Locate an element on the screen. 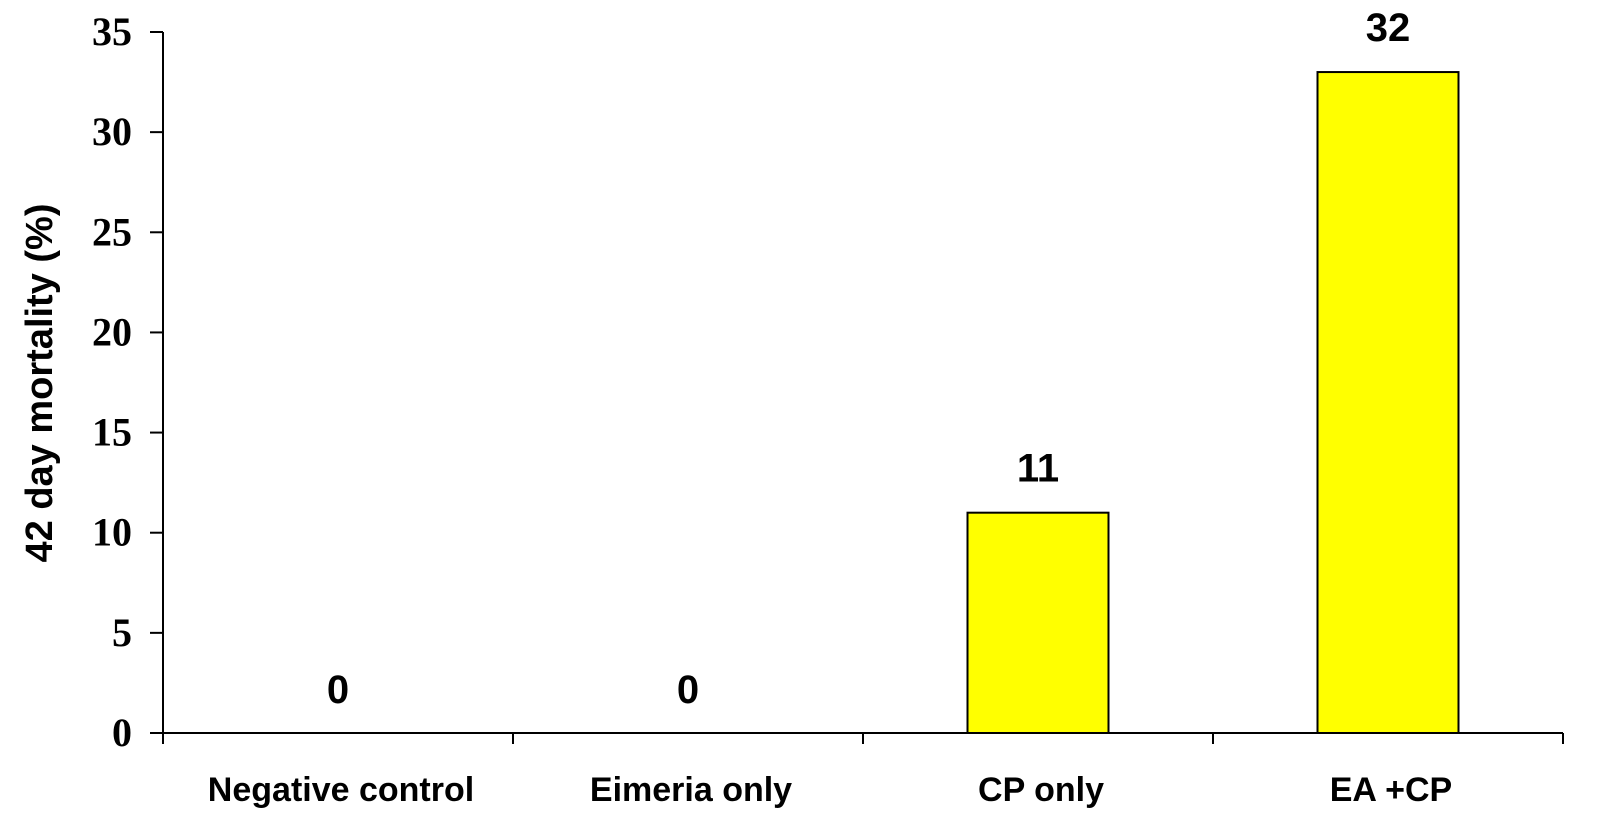  data-label: 32 is located at coordinates (1388, 28).